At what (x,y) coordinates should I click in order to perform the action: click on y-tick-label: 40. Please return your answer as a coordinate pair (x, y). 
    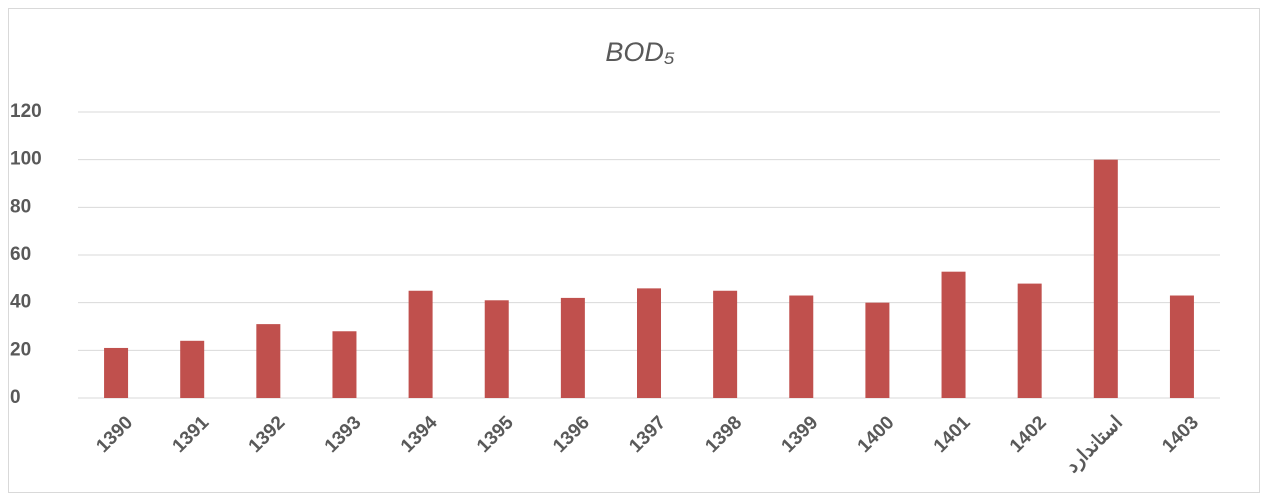
    Looking at the image, I should click on (20, 302).